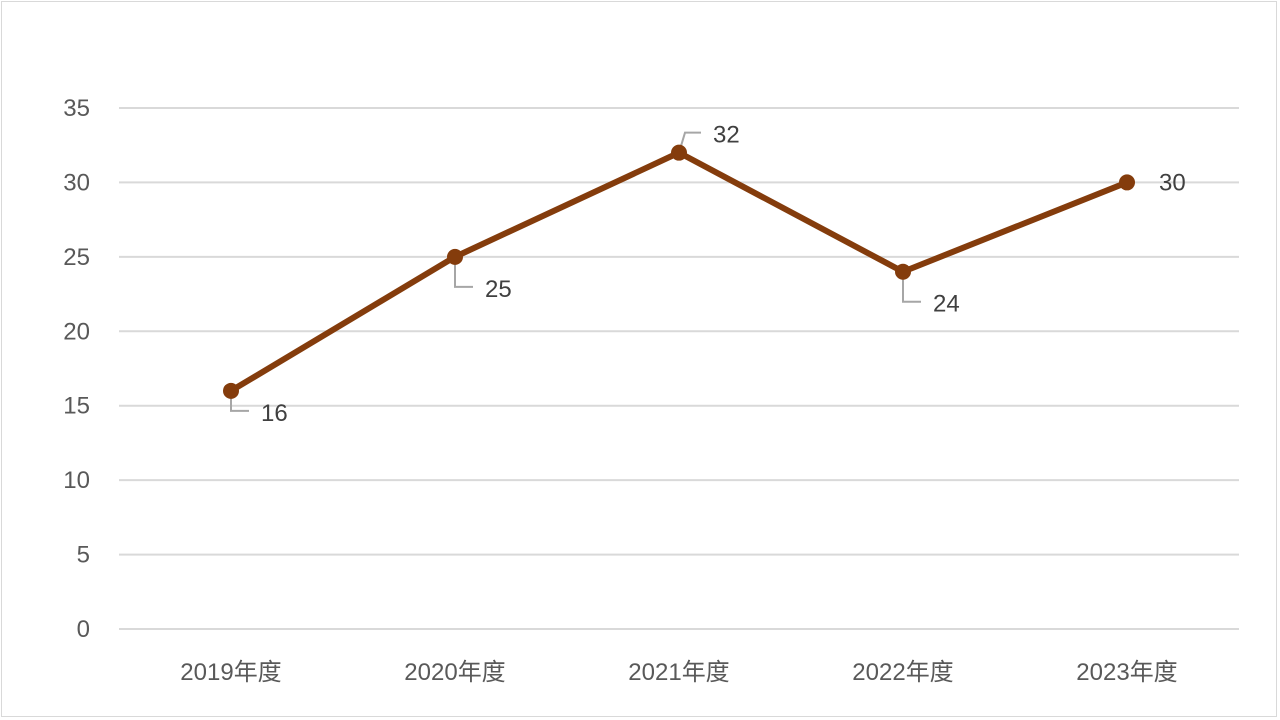  I want to click on x-tick-label: 2019年度, so click(230, 672).